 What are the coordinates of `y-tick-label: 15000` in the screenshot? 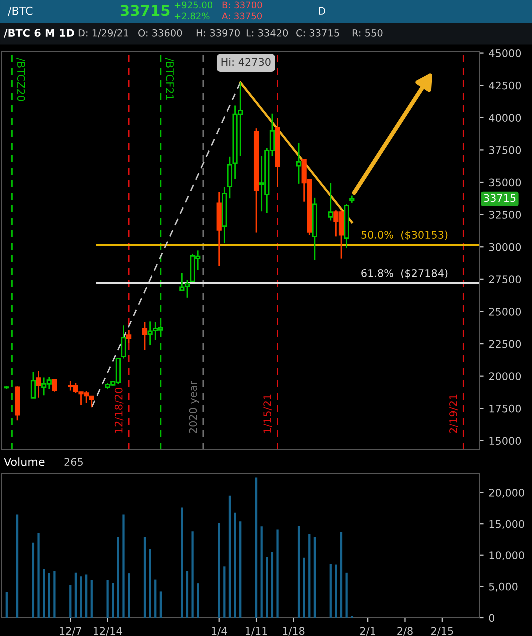 It's located at (506, 441).